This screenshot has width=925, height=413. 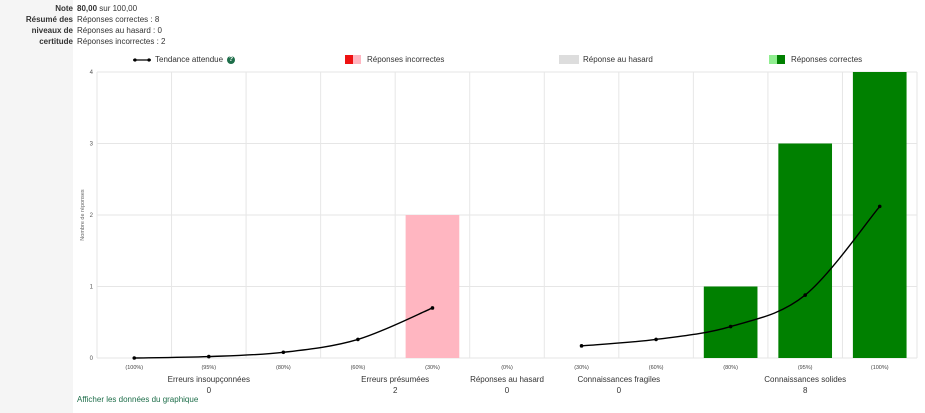 I want to click on summary-incorrect: Réponses incorrectes : 2, so click(x=121, y=41).